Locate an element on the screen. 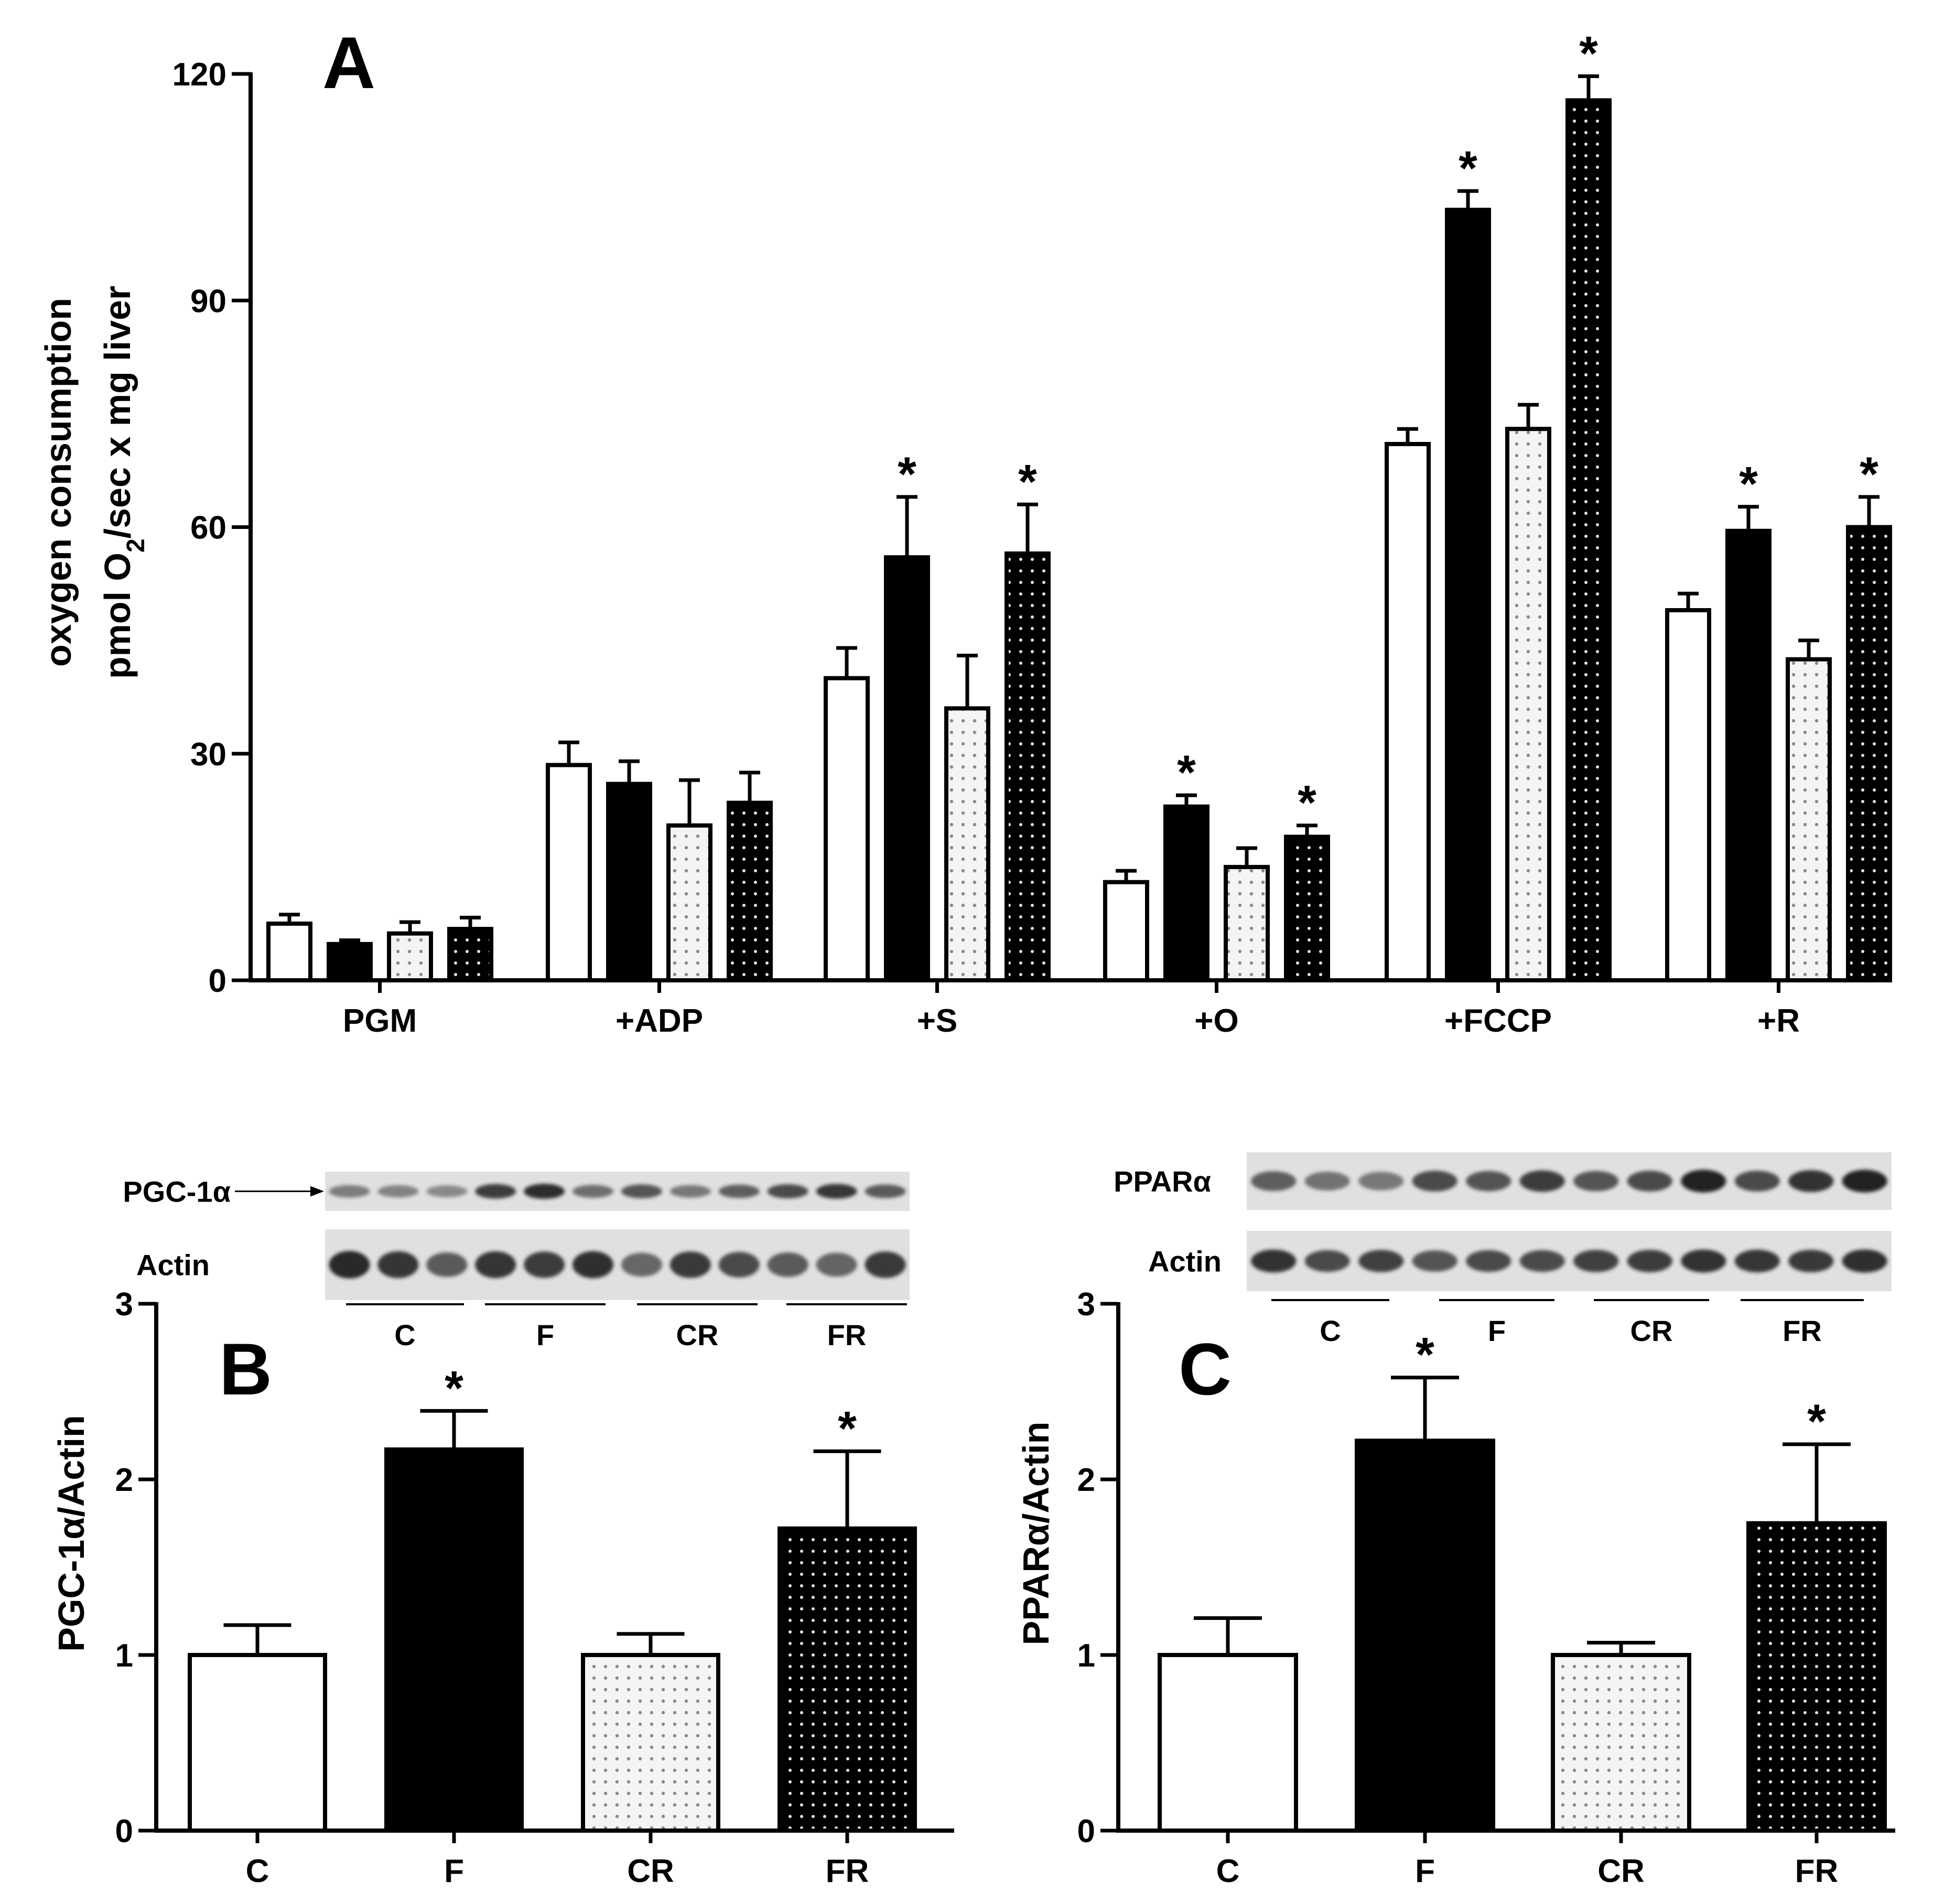  panel-b-x-tick-label: C is located at coordinates (257, 1871).